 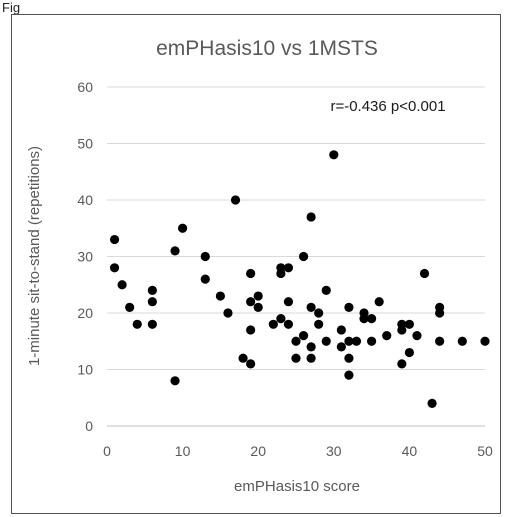 I want to click on y-tick-label: 30, so click(x=85, y=257).